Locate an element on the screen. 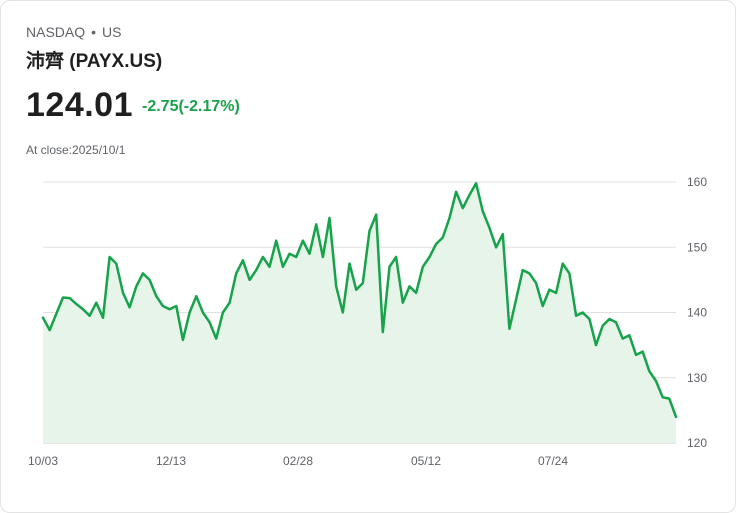  y-tick-label: 140 is located at coordinates (697, 313).